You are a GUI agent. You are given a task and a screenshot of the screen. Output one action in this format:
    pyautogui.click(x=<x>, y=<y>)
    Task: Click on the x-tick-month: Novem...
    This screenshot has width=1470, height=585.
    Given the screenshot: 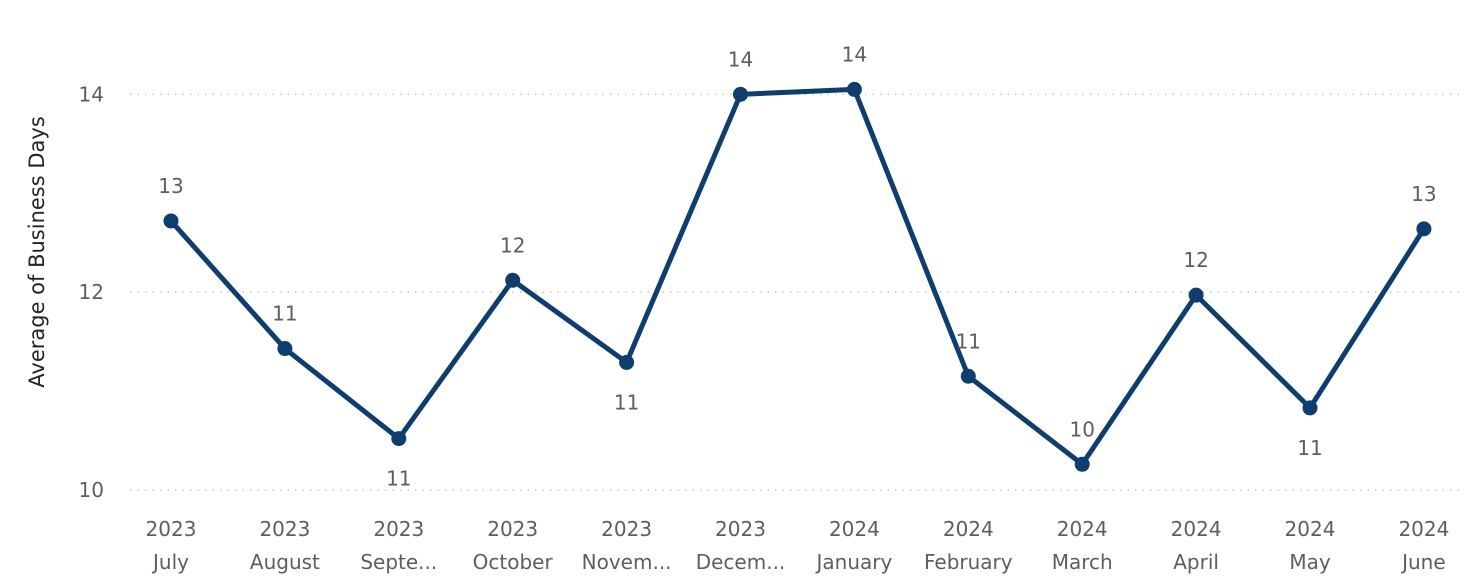 What is the action you would take?
    pyautogui.click(x=627, y=562)
    